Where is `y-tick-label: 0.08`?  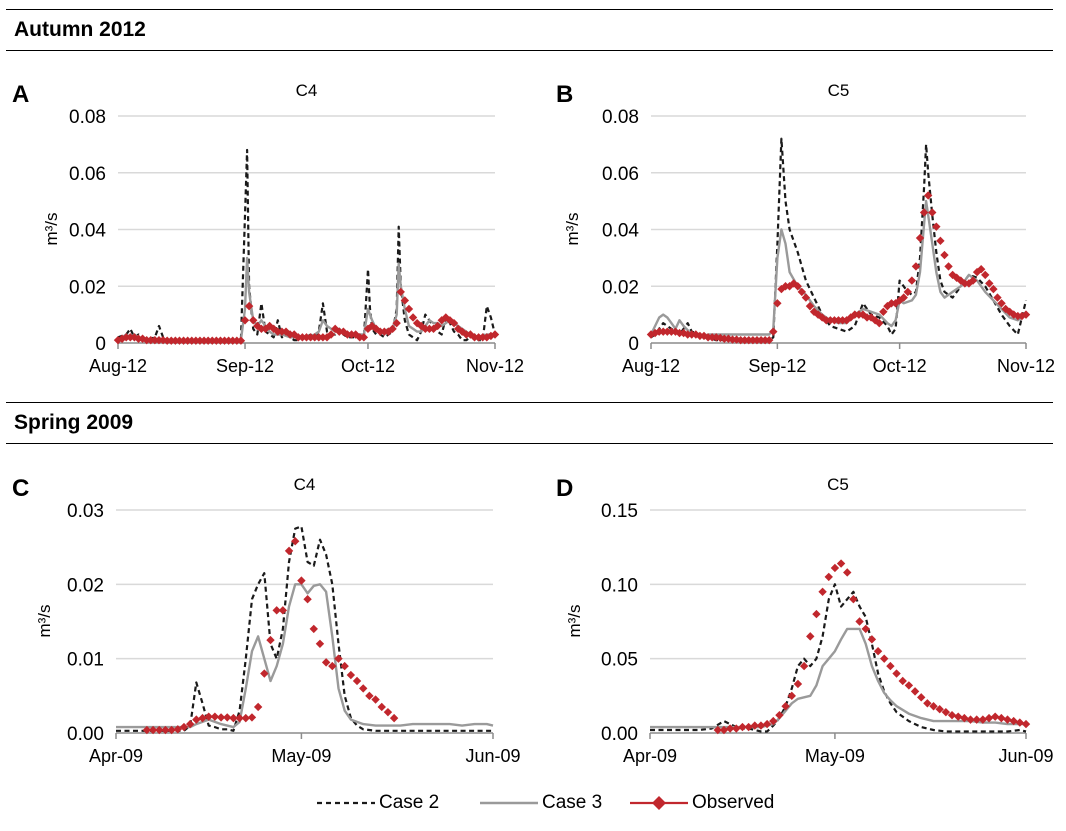 y-tick-label: 0.08 is located at coordinates (620, 117).